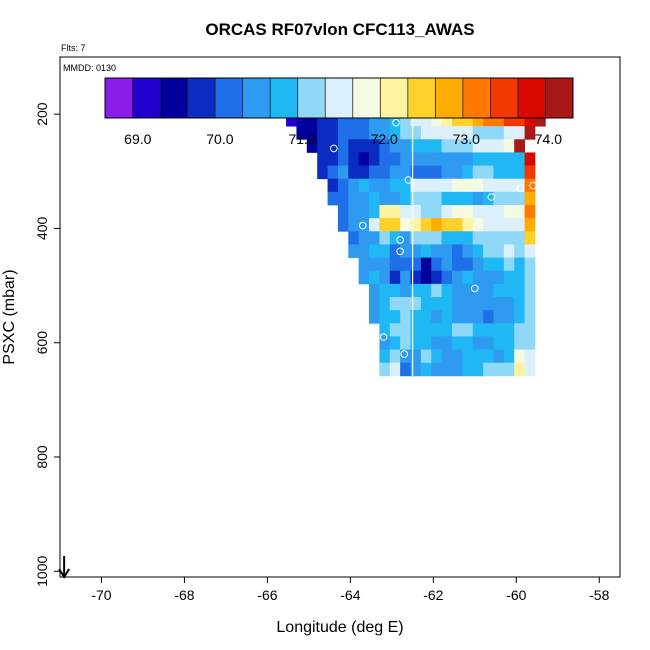 This screenshot has height=650, width=650. Describe the element at coordinates (137, 139) in the screenshot. I see `colorbar-tick-label: 69.0` at that location.